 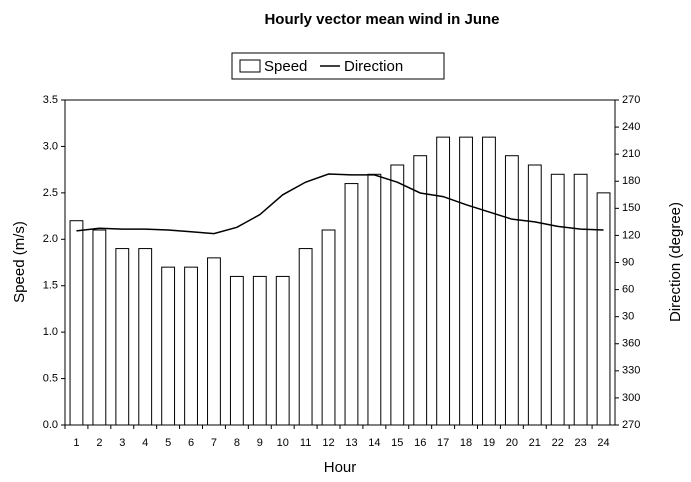 I want to click on x-tick-label: 14, so click(x=374, y=443).